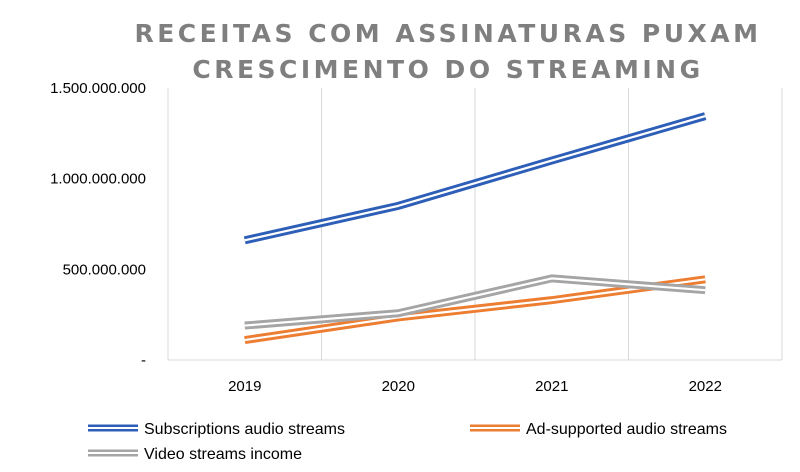  What do you see at coordinates (447, 69) in the screenshot?
I see `chart-title-line-2: CRESCIMENTO DO STREAMING` at bounding box center [447, 69].